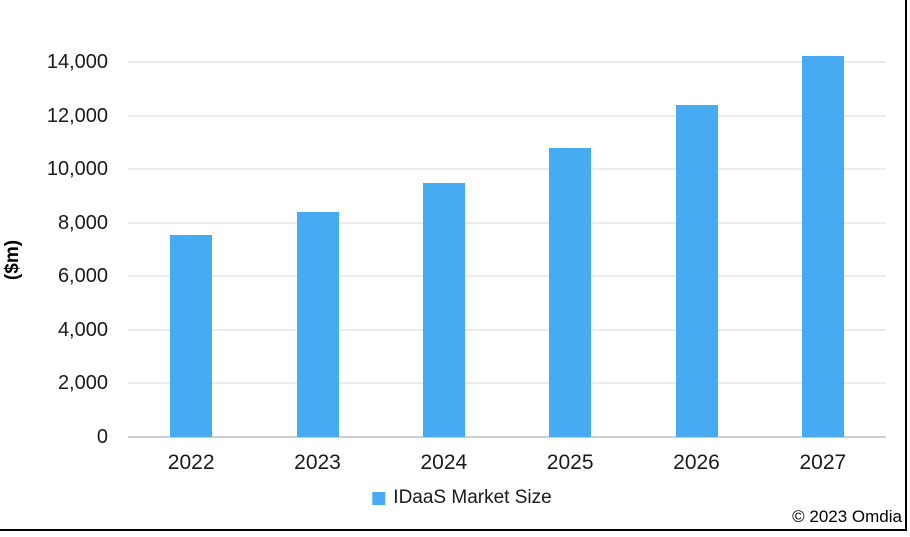  I want to click on frame-border-right, so click(906, 265).